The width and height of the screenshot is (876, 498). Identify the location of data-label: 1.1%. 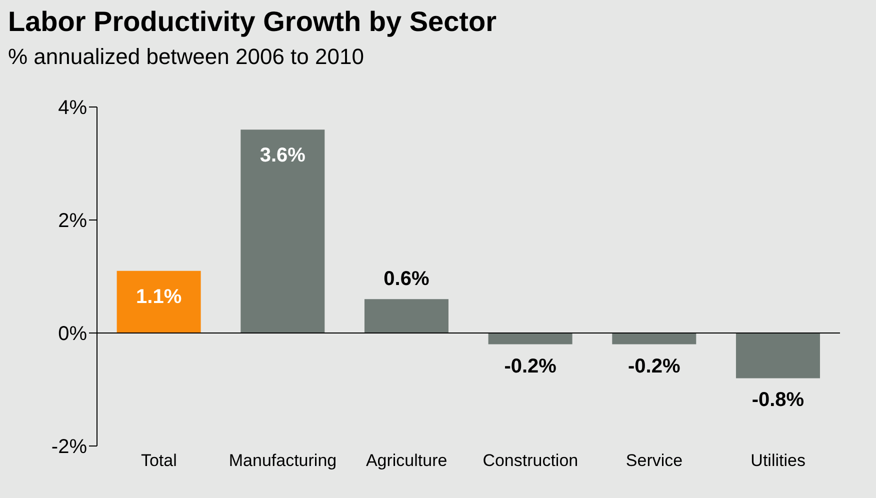
(159, 297).